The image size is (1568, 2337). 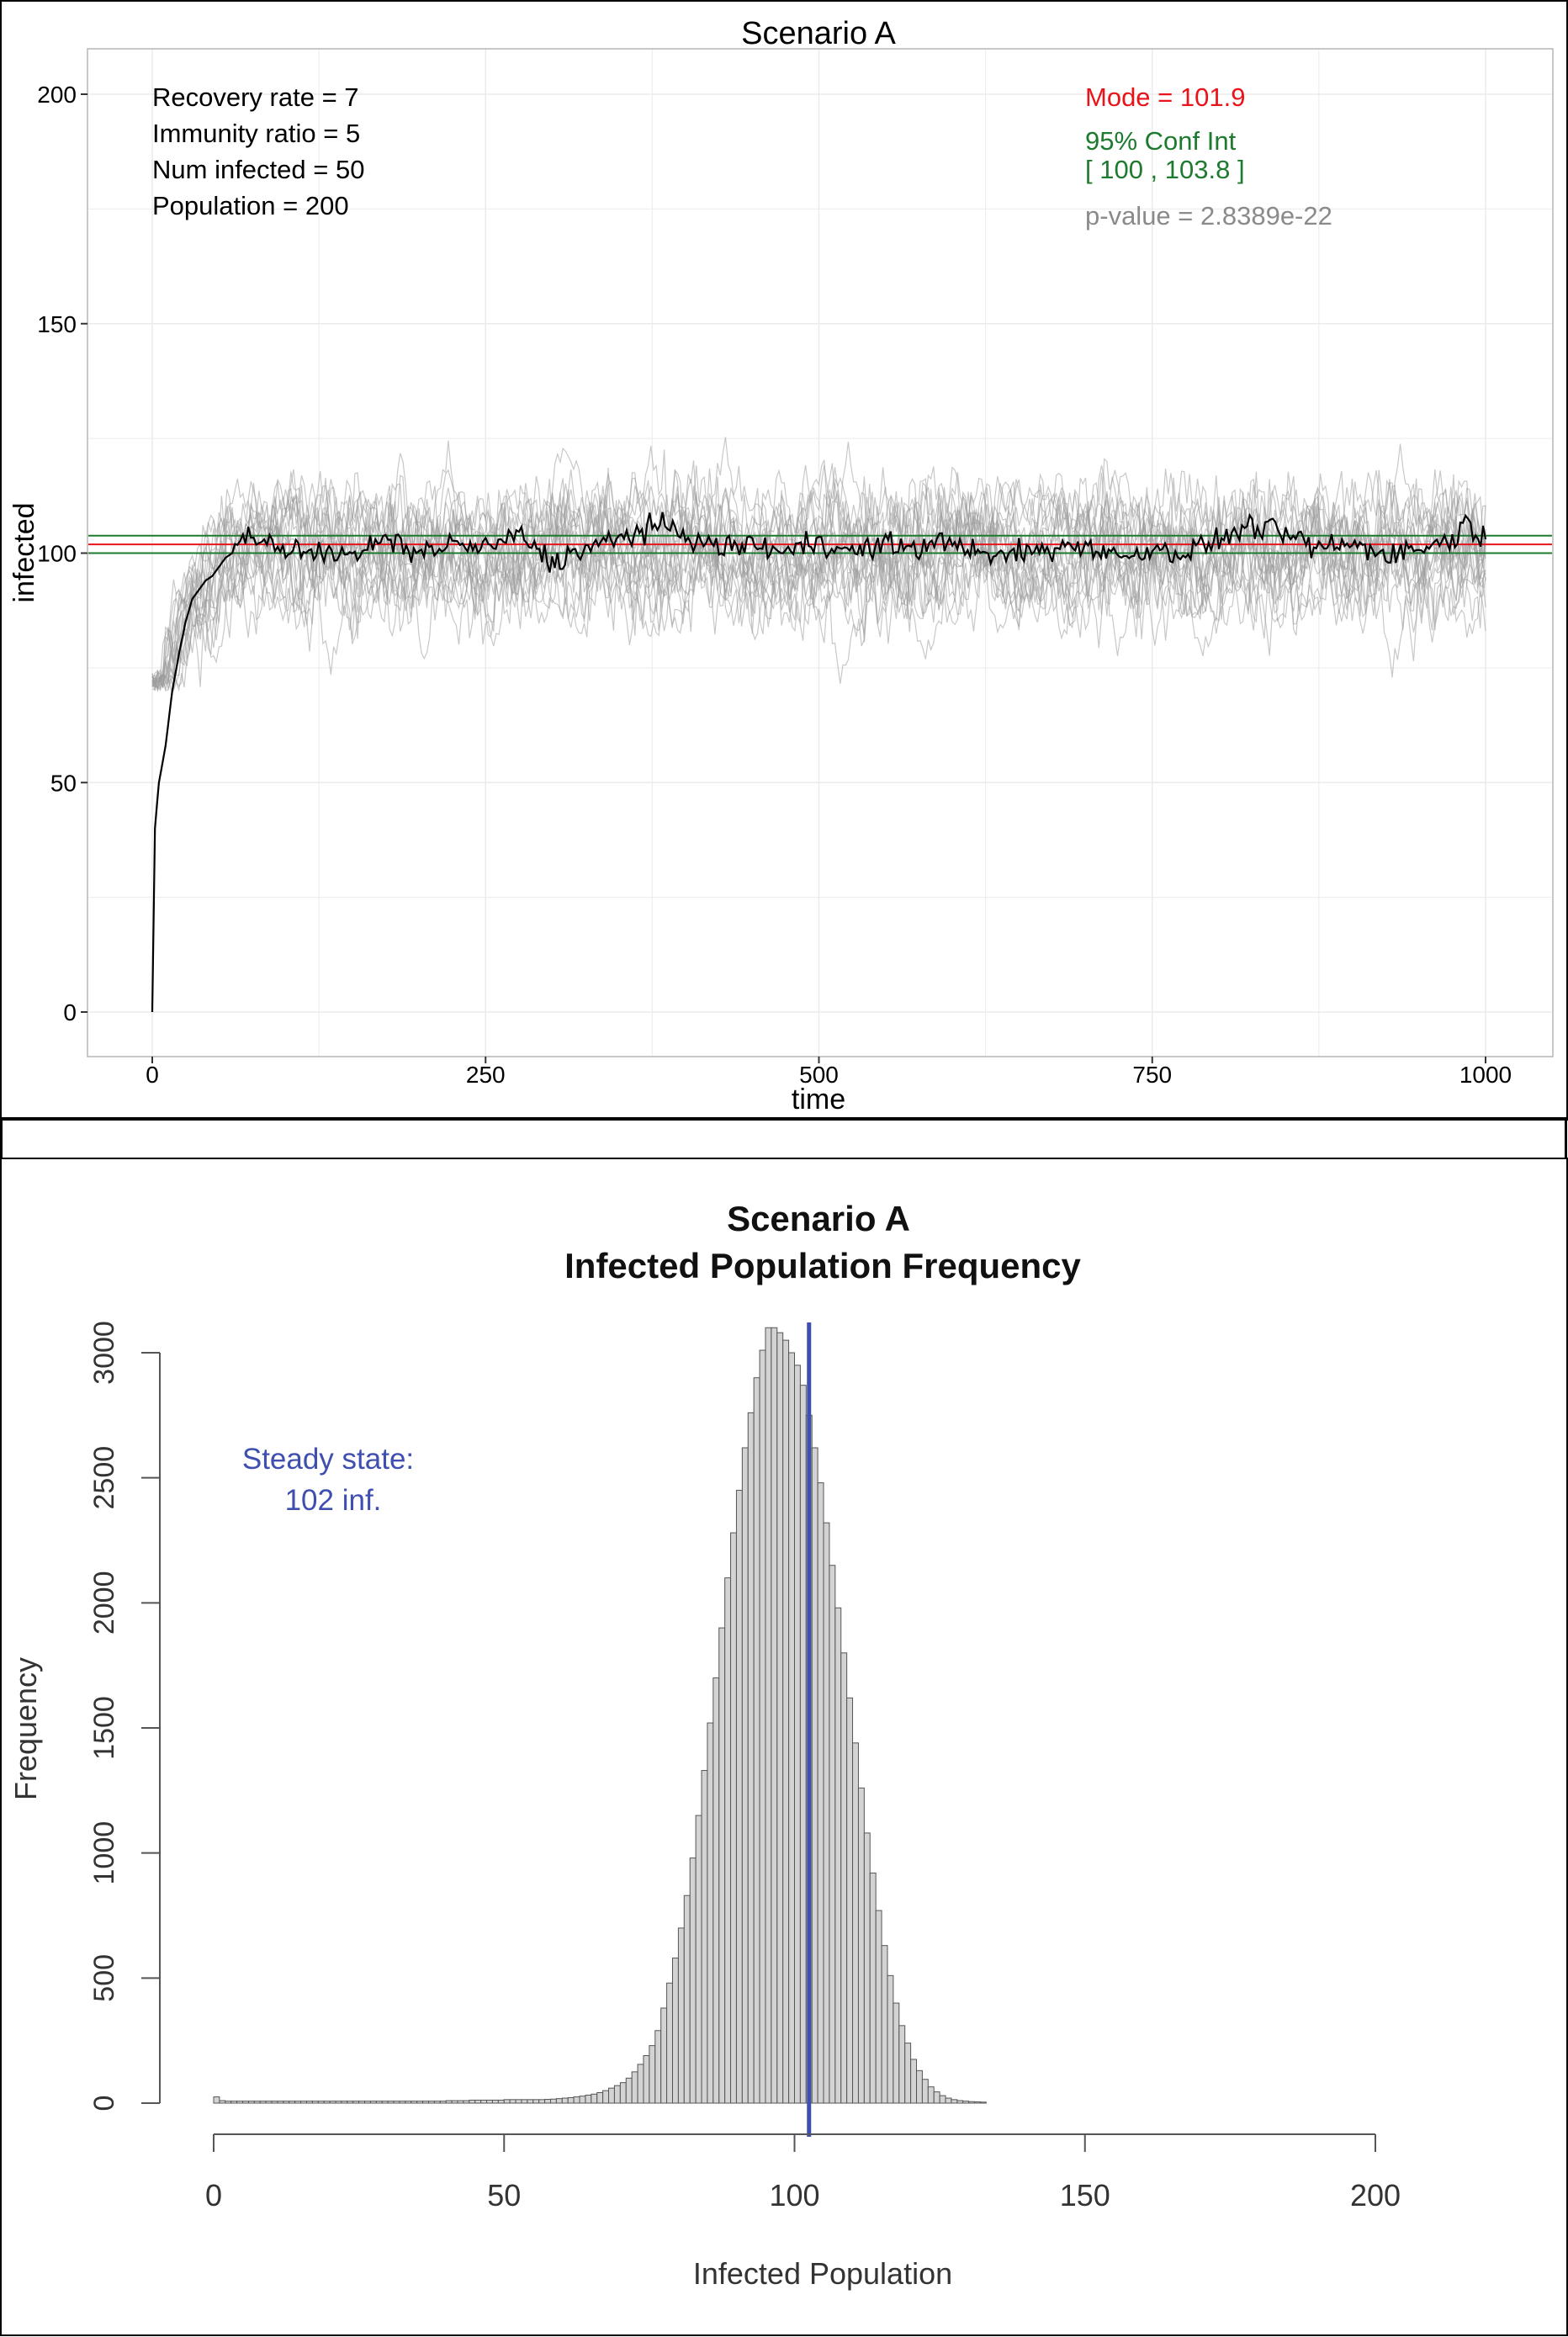 I want to click on divider-tick-right, so click(x=1566, y=1138).